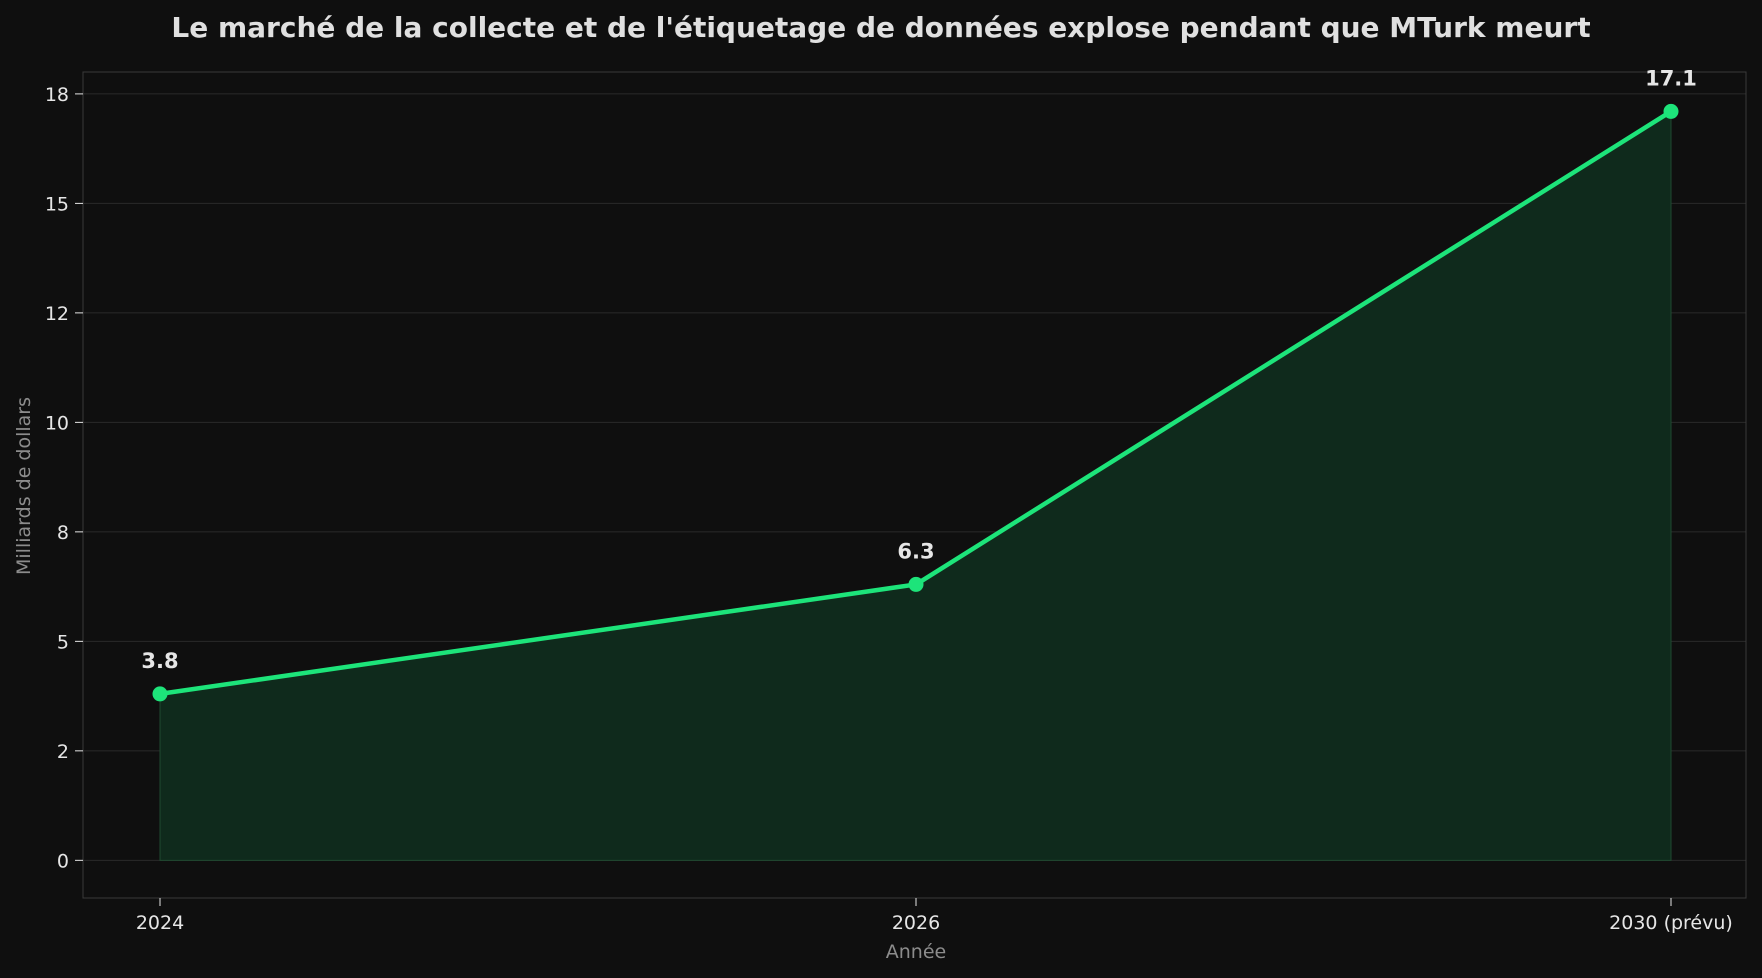  Describe the element at coordinates (64, 478) in the screenshot. I see `y-axis-ticks: 0 2 5 8 10 12 15 18` at that location.